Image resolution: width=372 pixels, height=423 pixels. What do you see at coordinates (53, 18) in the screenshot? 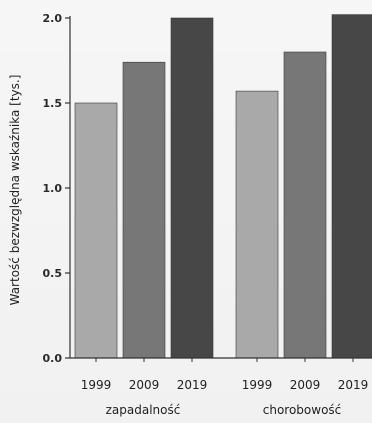
I see `y-tick-label: 2.0` at bounding box center [53, 18].